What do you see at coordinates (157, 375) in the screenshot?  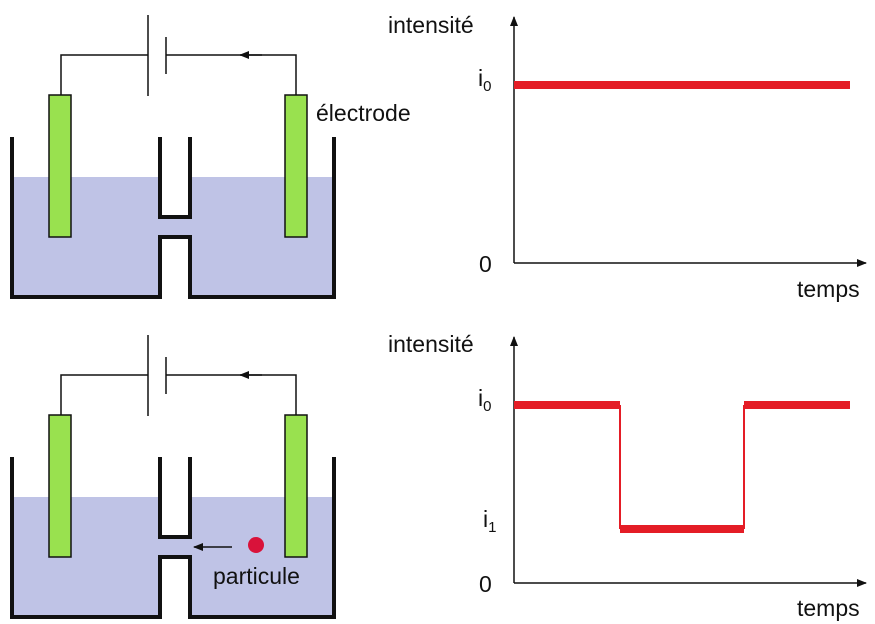 I see `battery-symbol-bottom` at bounding box center [157, 375].